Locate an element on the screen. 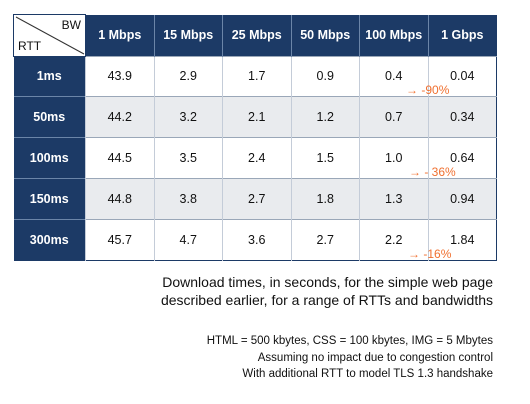  table-cell: 1.8 is located at coordinates (325, 199).